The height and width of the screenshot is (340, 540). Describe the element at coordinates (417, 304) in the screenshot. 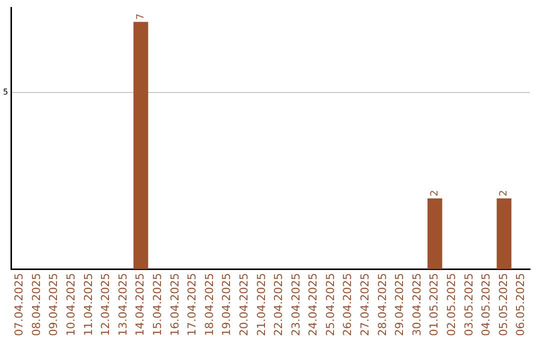

I see `x-tick-label: 30.04.2025` at that location.